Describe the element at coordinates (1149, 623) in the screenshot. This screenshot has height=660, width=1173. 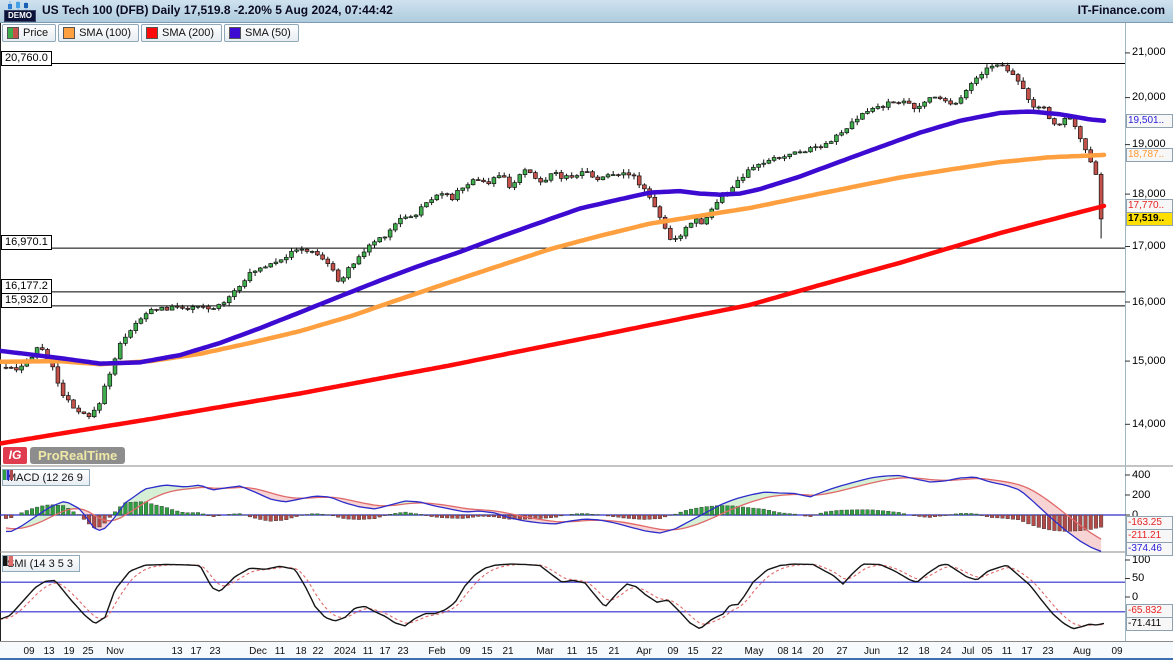
I see `smi-value-tag: -71.411` at that location.